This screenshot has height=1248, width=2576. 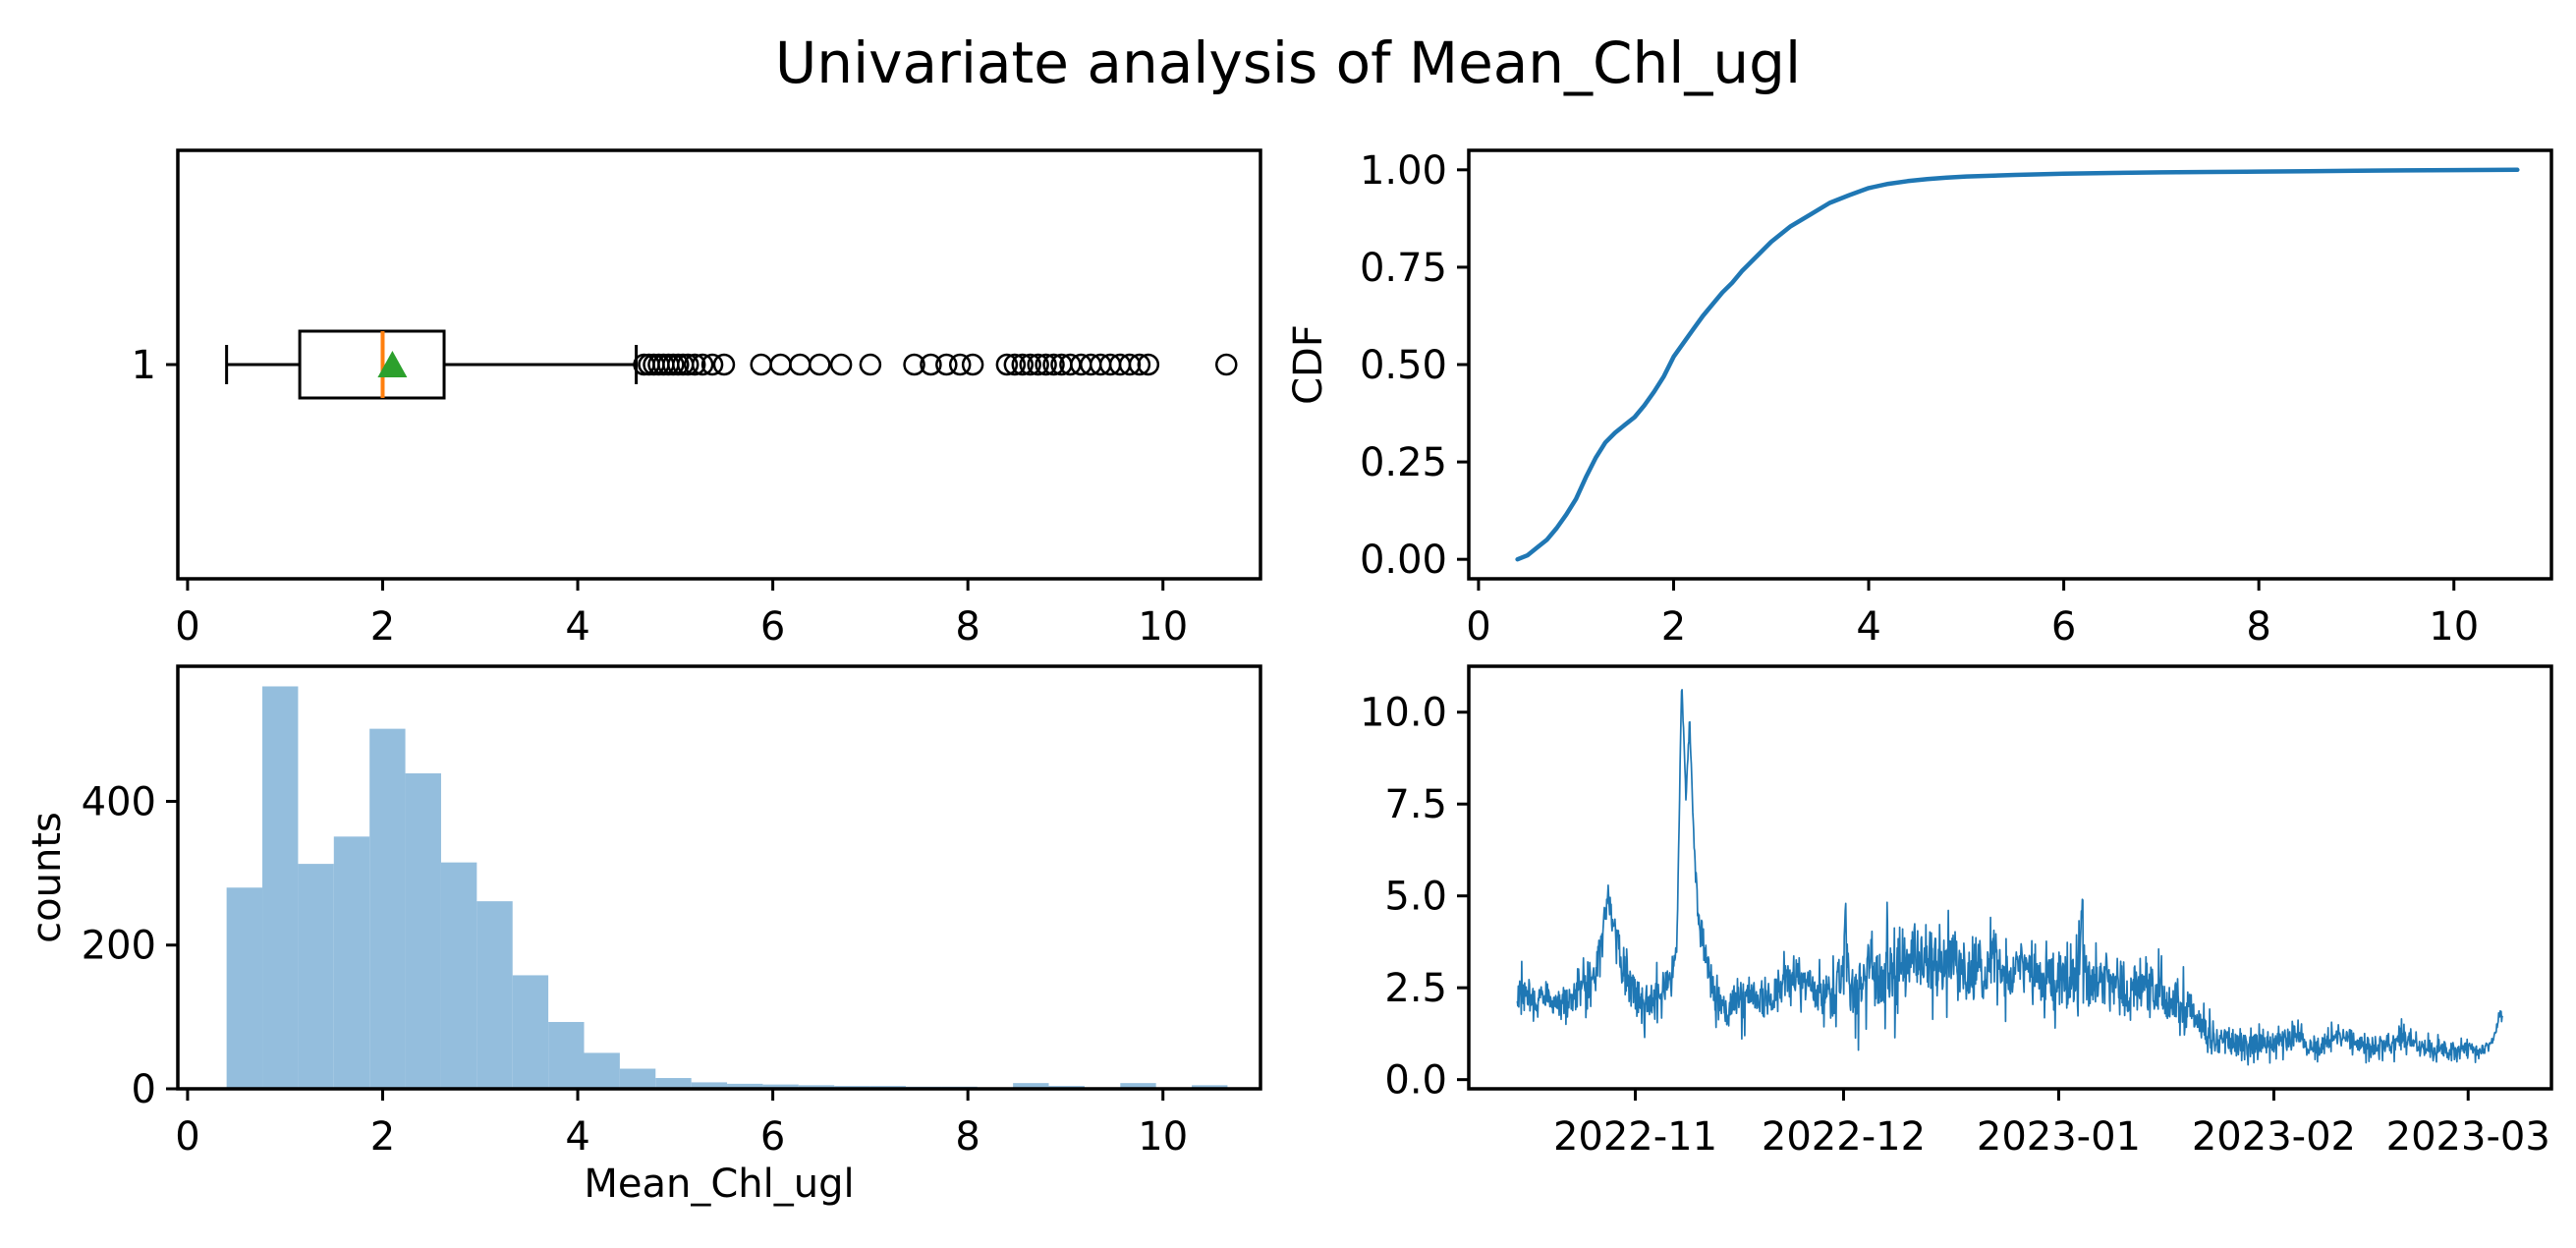 I want to click on tick-label: 0.0, so click(x=1415, y=1081).